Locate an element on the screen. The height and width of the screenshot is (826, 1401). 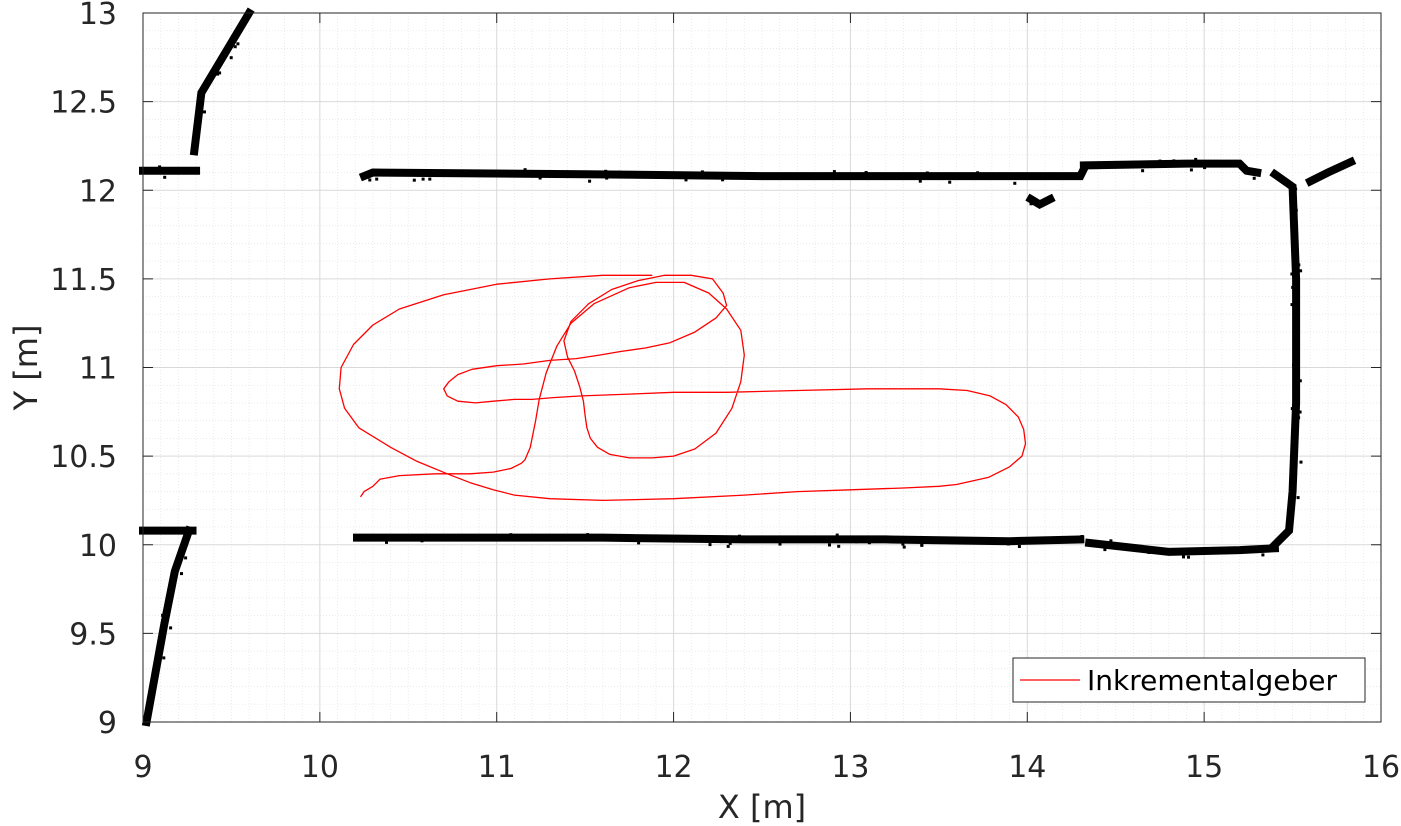
x-tick-label: 15 is located at coordinates (1204, 767).